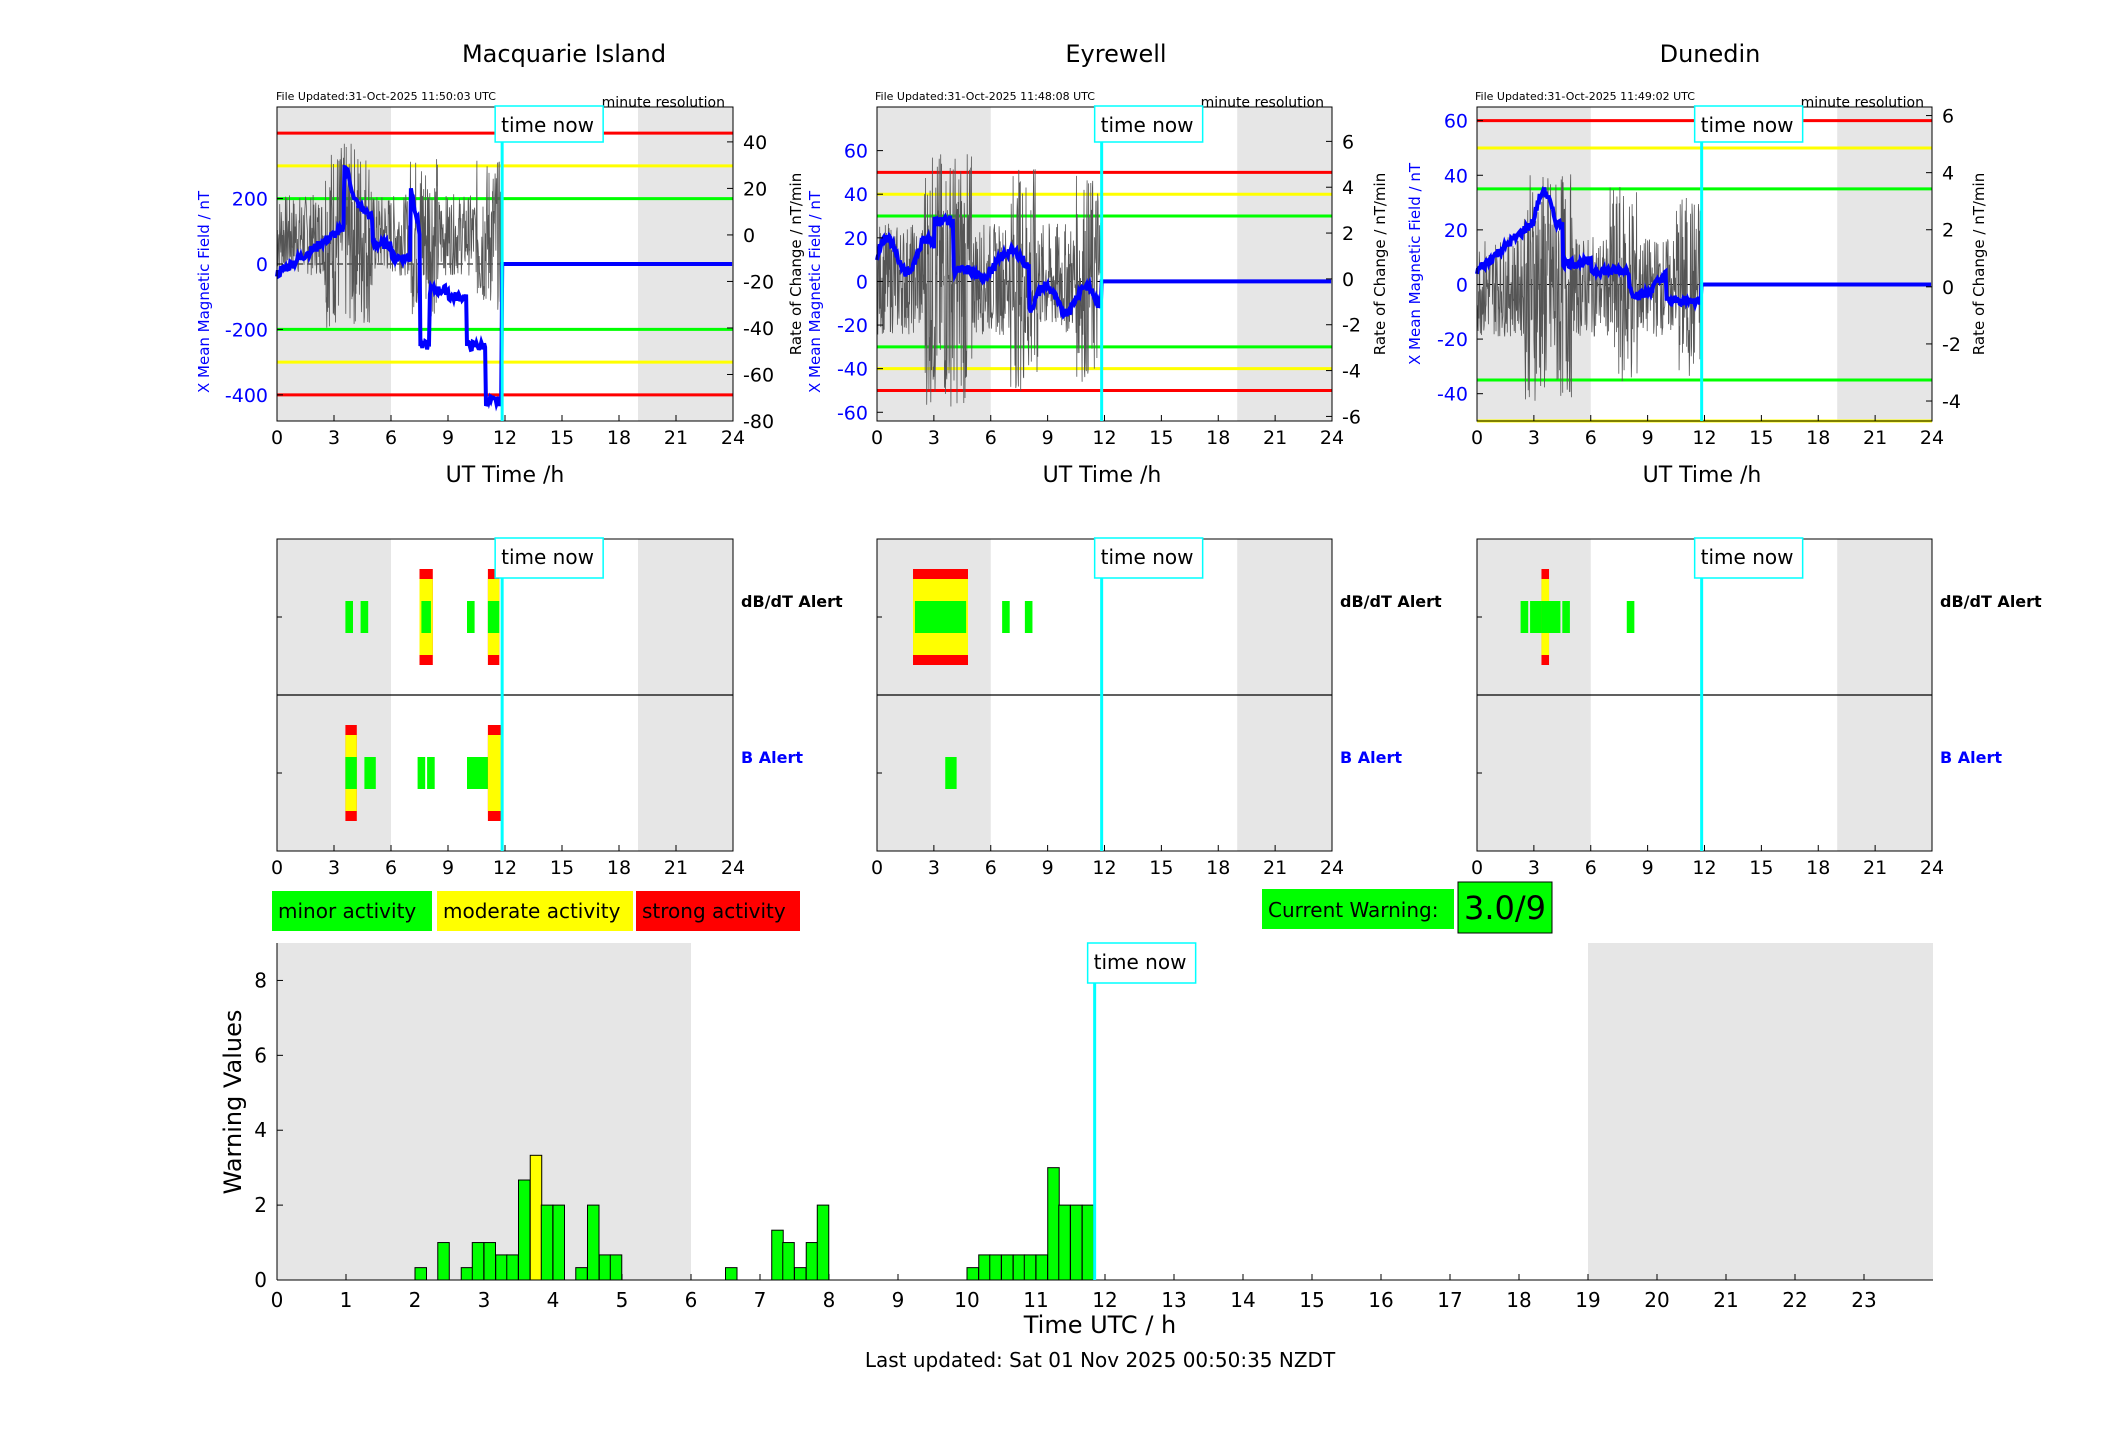 This screenshot has width=2117, height=1437. Describe the element at coordinates (1756, 708) in the screenshot. I see `alert-panel-dunedin: dB/dT Alert B Alert time now 0 3 6 9 12 15 18 21 24` at that location.